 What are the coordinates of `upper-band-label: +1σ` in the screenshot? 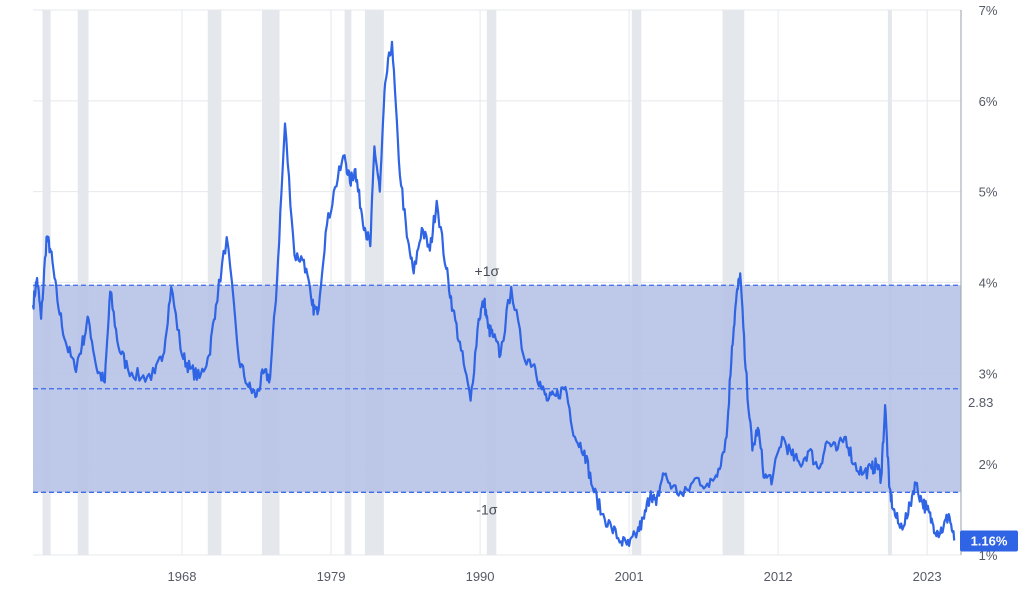 It's located at (487, 271).